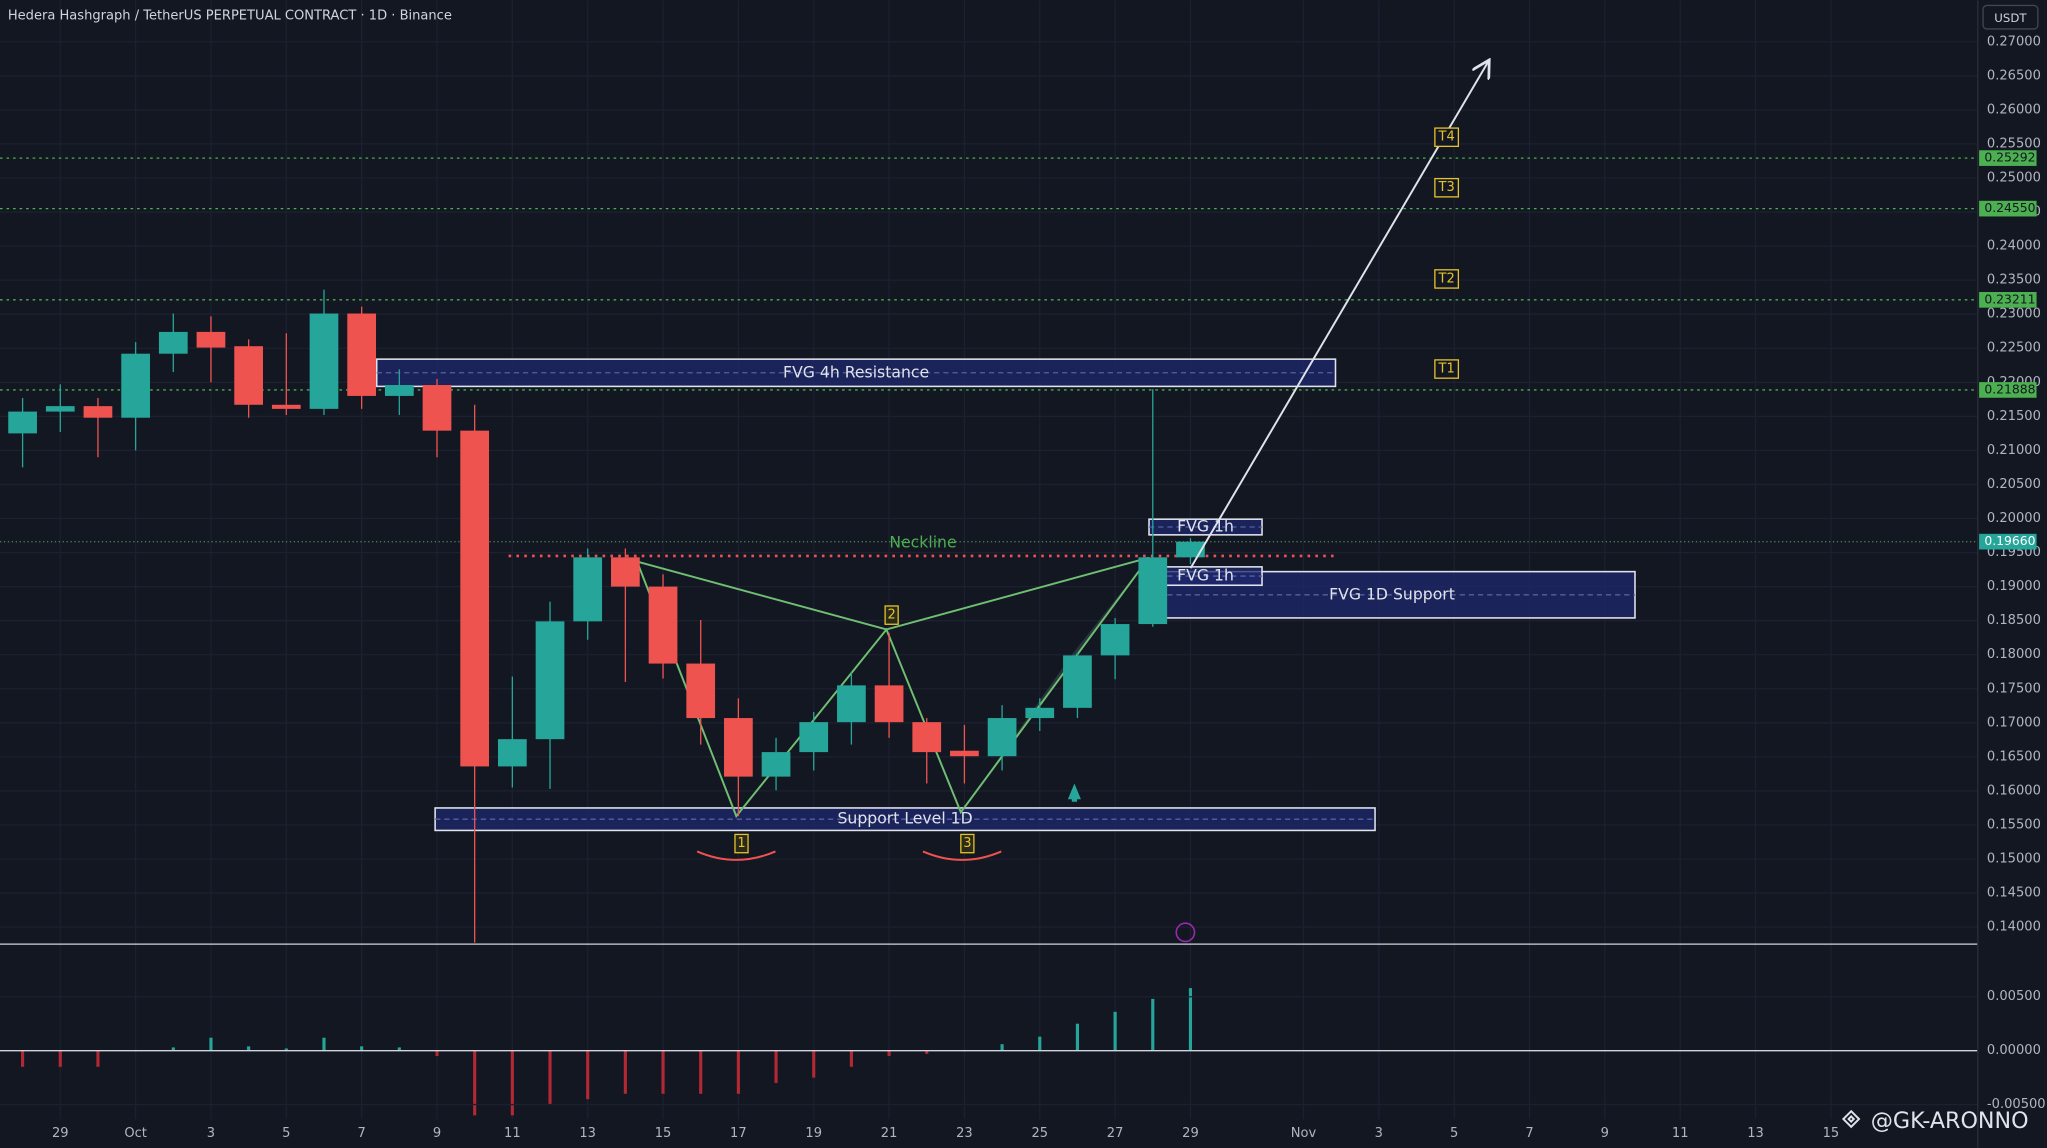 This screenshot has height=1148, width=2047. I want to click on level-label: 0.21888, so click(2009, 388).